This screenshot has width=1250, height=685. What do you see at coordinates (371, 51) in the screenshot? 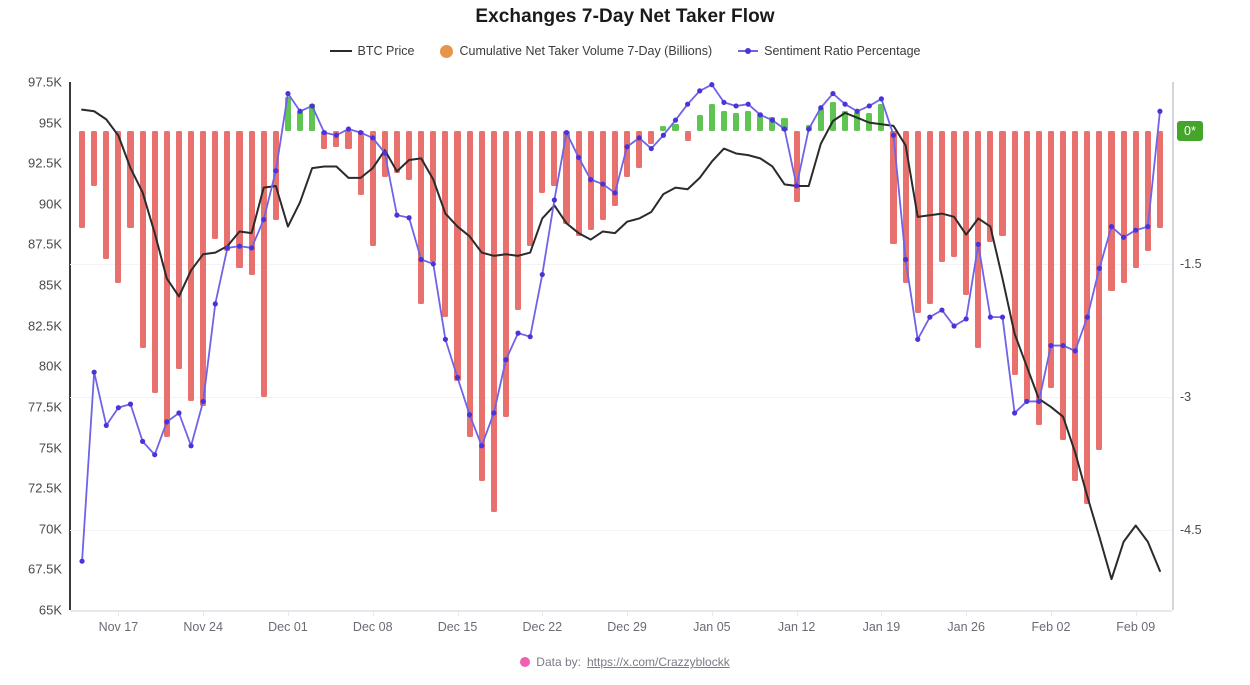
I see `legend-item-btc-price: BTC Price` at bounding box center [371, 51].